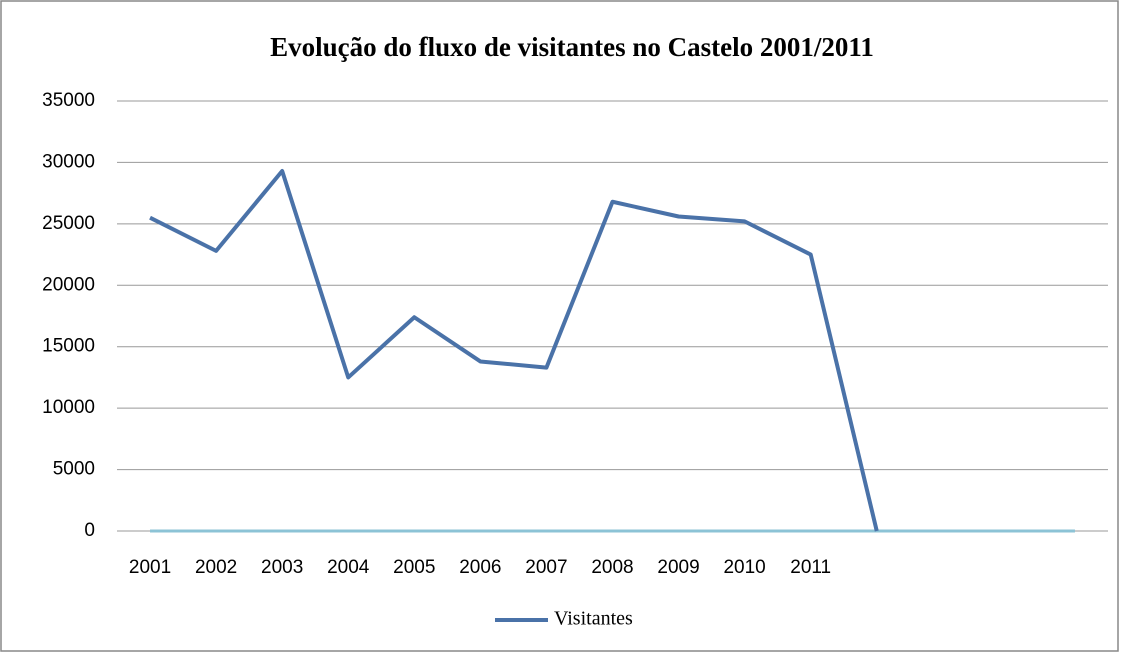 This screenshot has width=1124, height=654. What do you see at coordinates (89, 530) in the screenshot?
I see `y-tick-label: 0` at bounding box center [89, 530].